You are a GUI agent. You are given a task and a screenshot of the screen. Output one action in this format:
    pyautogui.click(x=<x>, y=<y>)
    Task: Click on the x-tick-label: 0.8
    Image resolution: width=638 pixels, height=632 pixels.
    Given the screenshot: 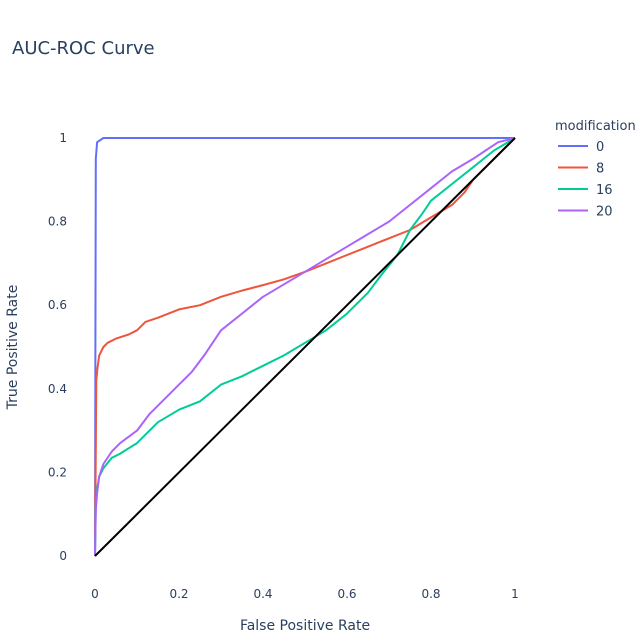 What is the action you would take?
    pyautogui.click(x=430, y=594)
    